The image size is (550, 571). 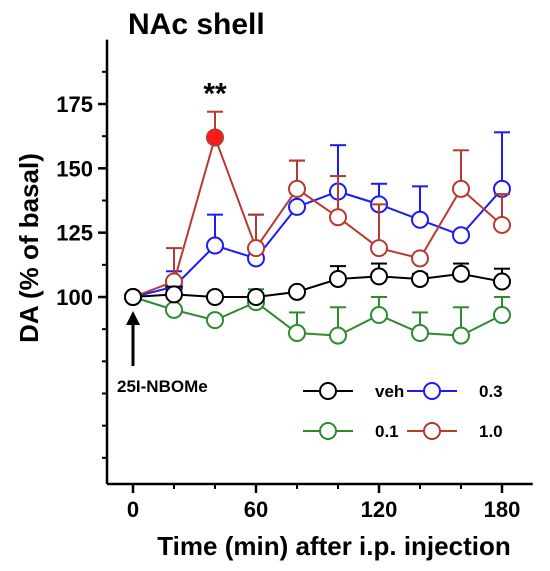 What do you see at coordinates (333, 546) in the screenshot?
I see `x-axis-label: Time (min) after i.p. injection` at bounding box center [333, 546].